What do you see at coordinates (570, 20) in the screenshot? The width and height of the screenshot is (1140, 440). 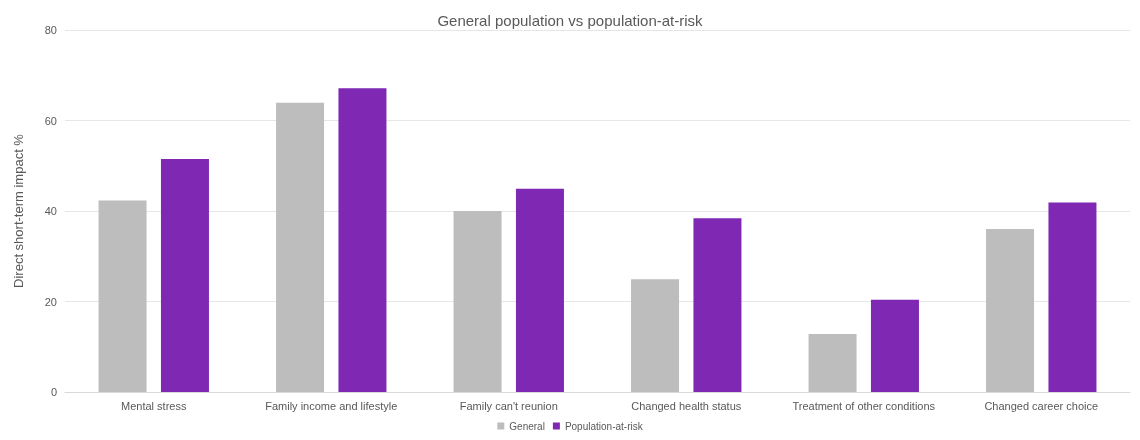 I see `chart-title: General population vs population-at-risk` at bounding box center [570, 20].